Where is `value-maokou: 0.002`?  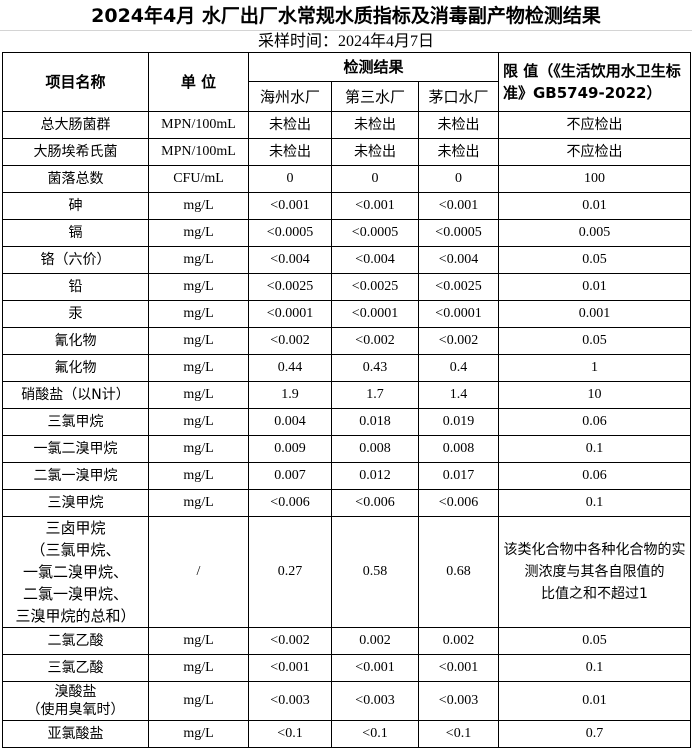 value-maokou: 0.002 is located at coordinates (458, 641).